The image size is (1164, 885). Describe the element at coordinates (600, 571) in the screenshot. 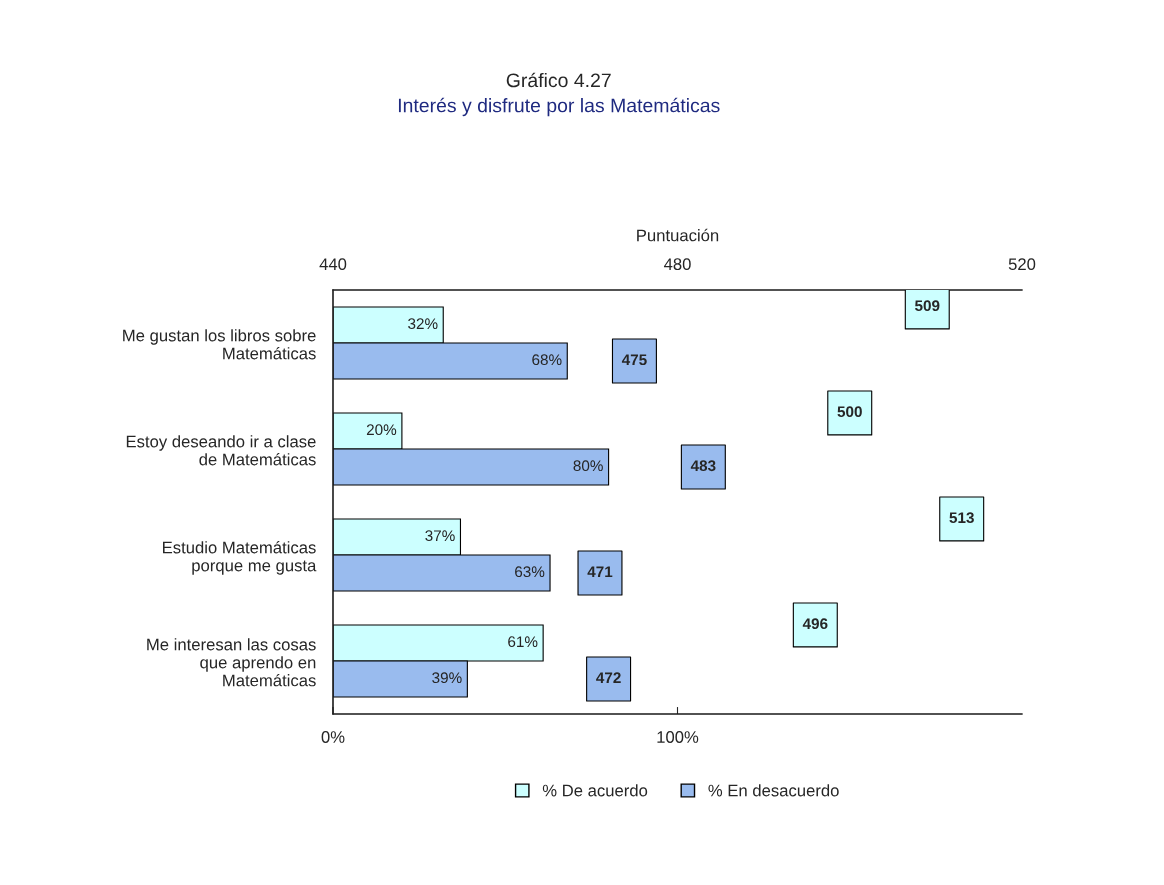

I see `data-label: 471` at that location.